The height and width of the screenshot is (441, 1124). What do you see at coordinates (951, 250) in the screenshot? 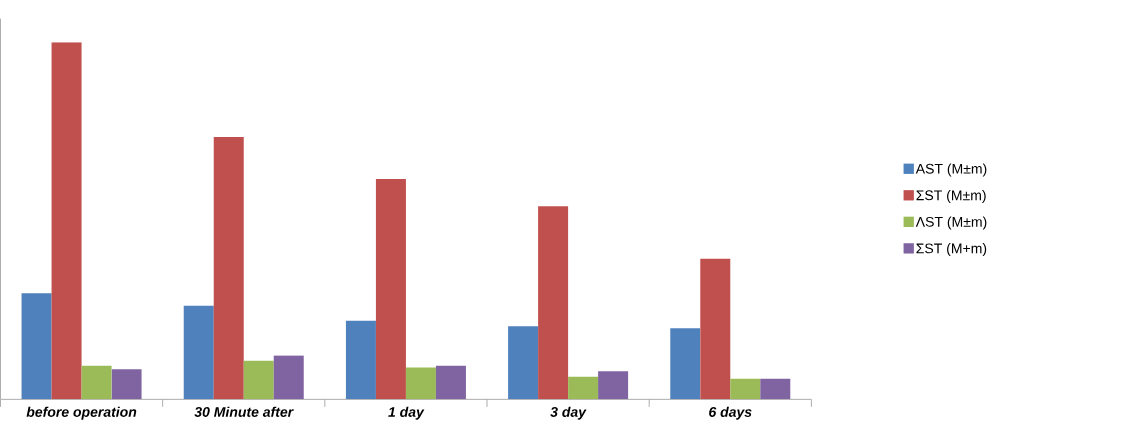
I see `legend-label: ΣST (M+m)` at bounding box center [951, 250].